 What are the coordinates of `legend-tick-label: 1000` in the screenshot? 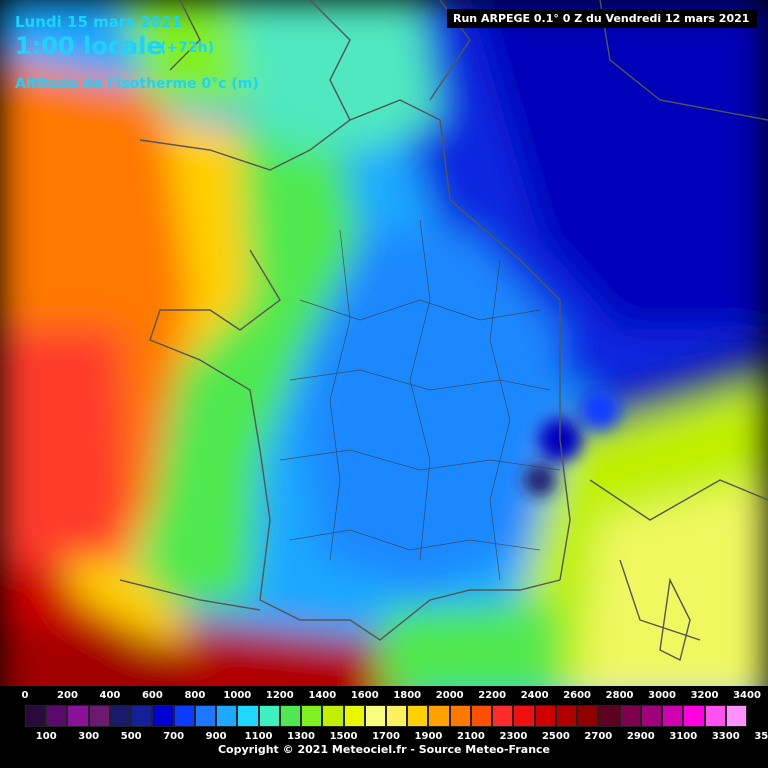 It's located at (237, 695).